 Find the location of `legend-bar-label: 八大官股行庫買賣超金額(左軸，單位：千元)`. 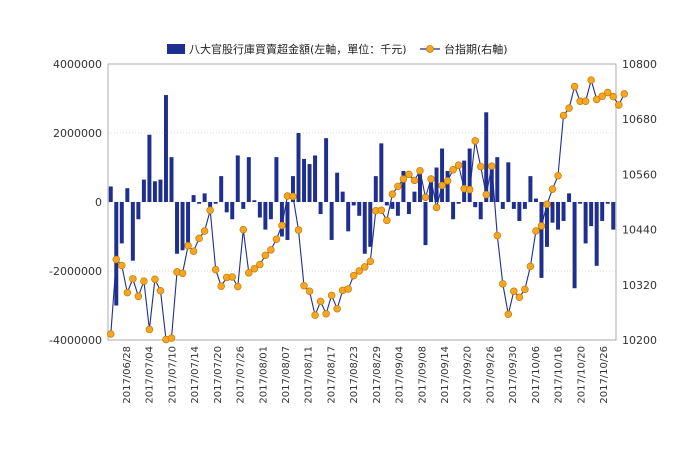

legend-bar-label: 八大官股行庫買賣超金額(左軸，單位：千元) is located at coordinates (298, 49).